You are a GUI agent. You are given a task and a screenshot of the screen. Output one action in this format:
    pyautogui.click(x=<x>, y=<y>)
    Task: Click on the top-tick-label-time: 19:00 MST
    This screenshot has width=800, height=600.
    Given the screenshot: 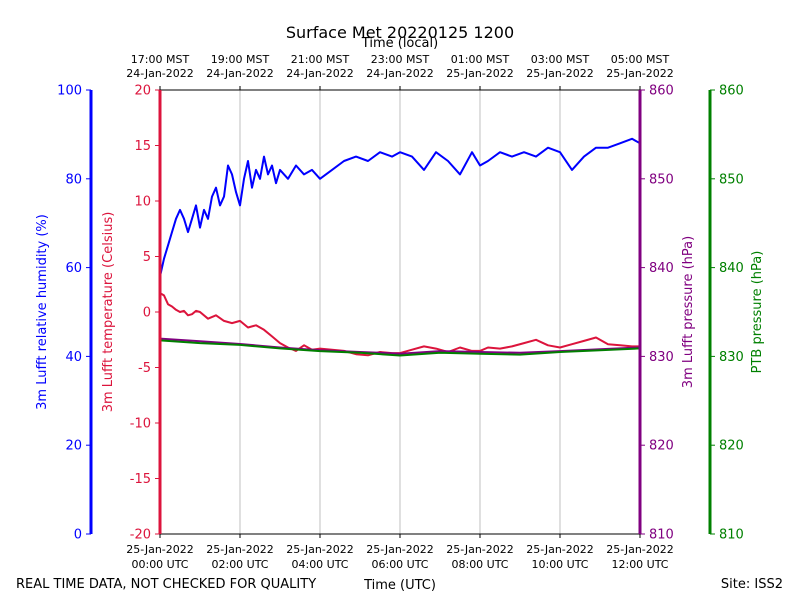 What is the action you would take?
    pyautogui.click(x=240, y=59)
    